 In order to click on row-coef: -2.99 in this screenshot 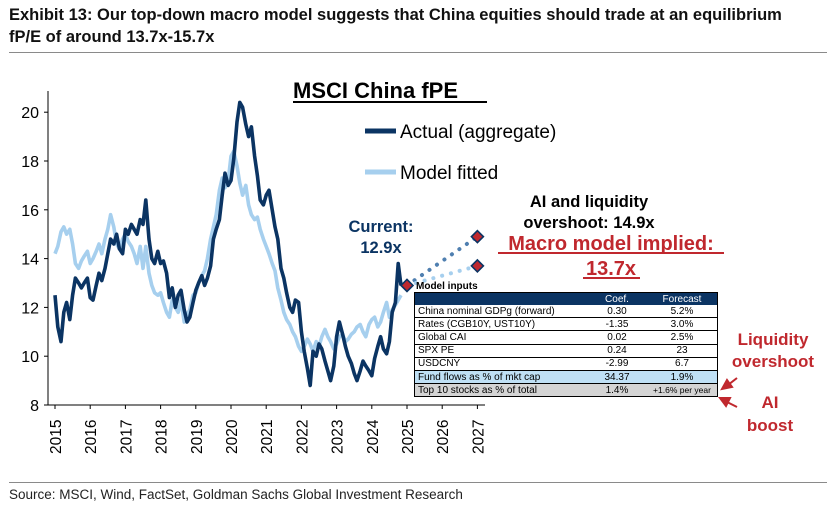, I will do `click(617, 364)`.